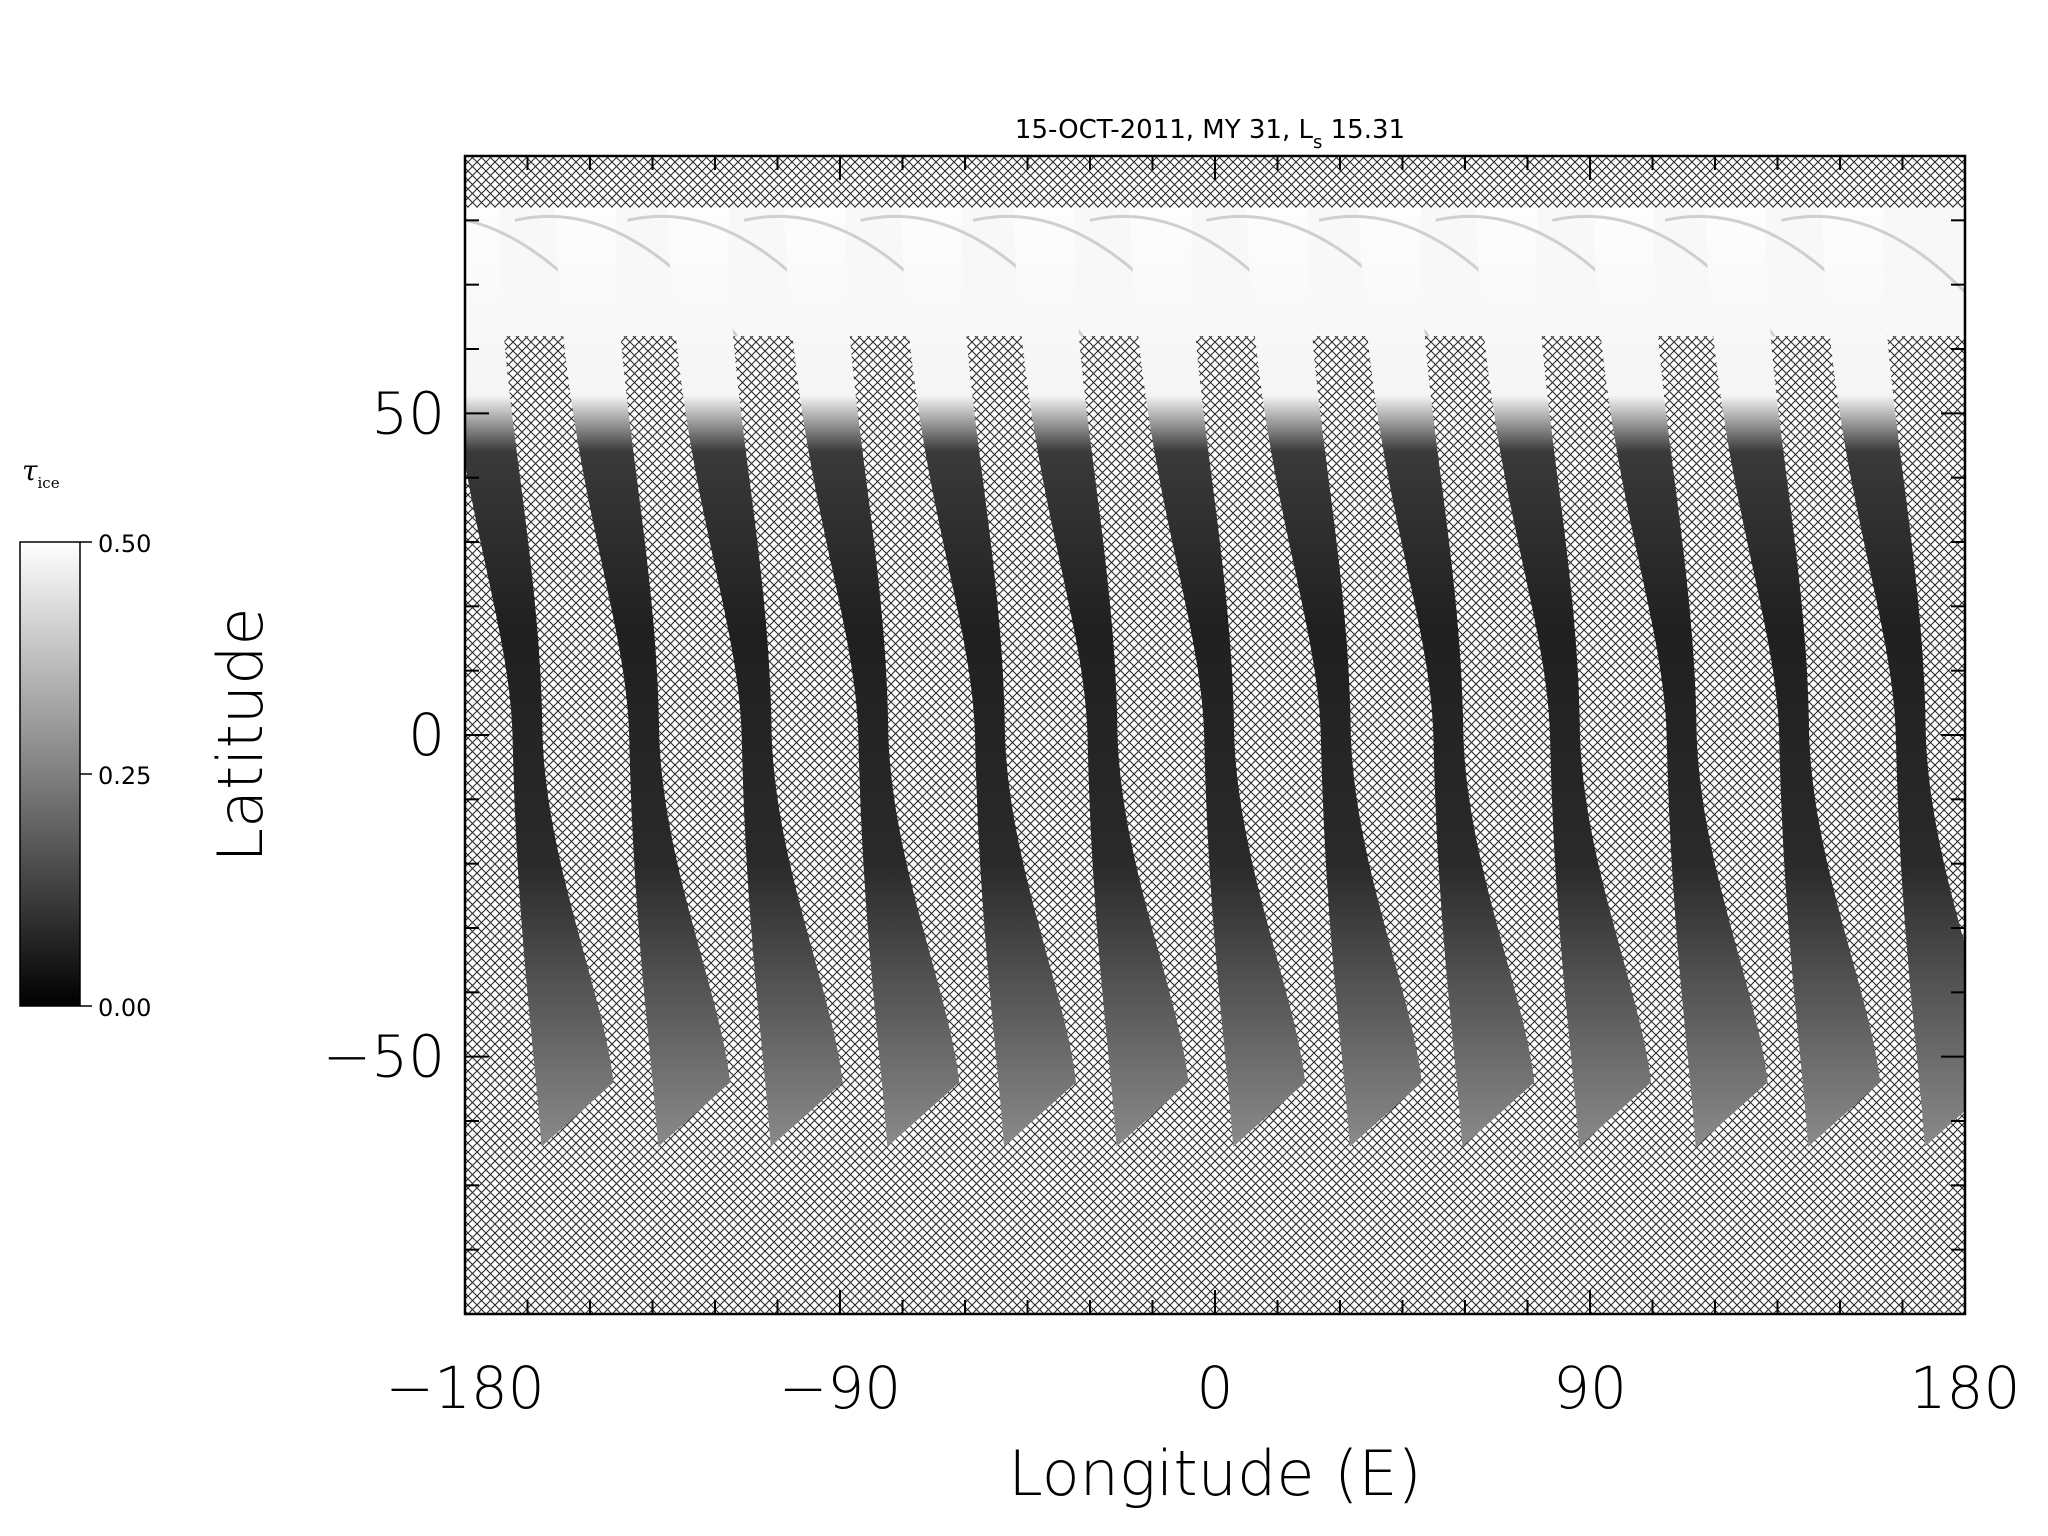 This screenshot has width=2048, height=1536. What do you see at coordinates (840, 1388) in the screenshot?
I see `x-tick-label: −90` at bounding box center [840, 1388].